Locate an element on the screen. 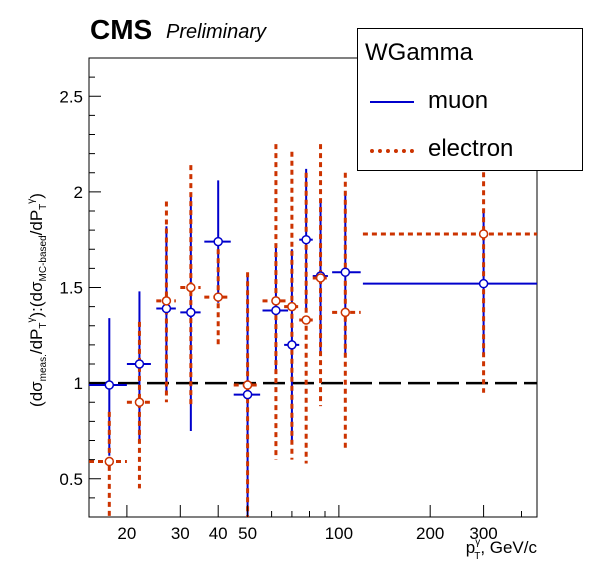 This screenshot has width=596, height=574. legend-label-muon: muon is located at coordinates (458, 100).